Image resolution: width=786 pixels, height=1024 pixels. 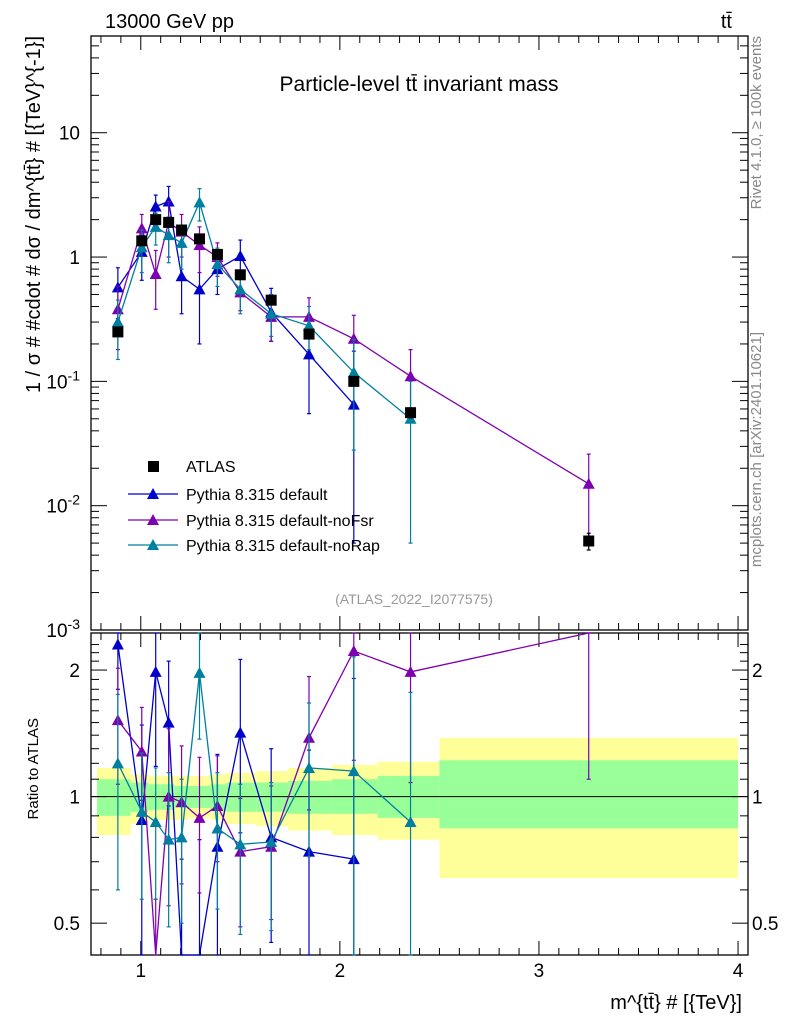 I want to click on main-line-default, so click(x=236, y=303).